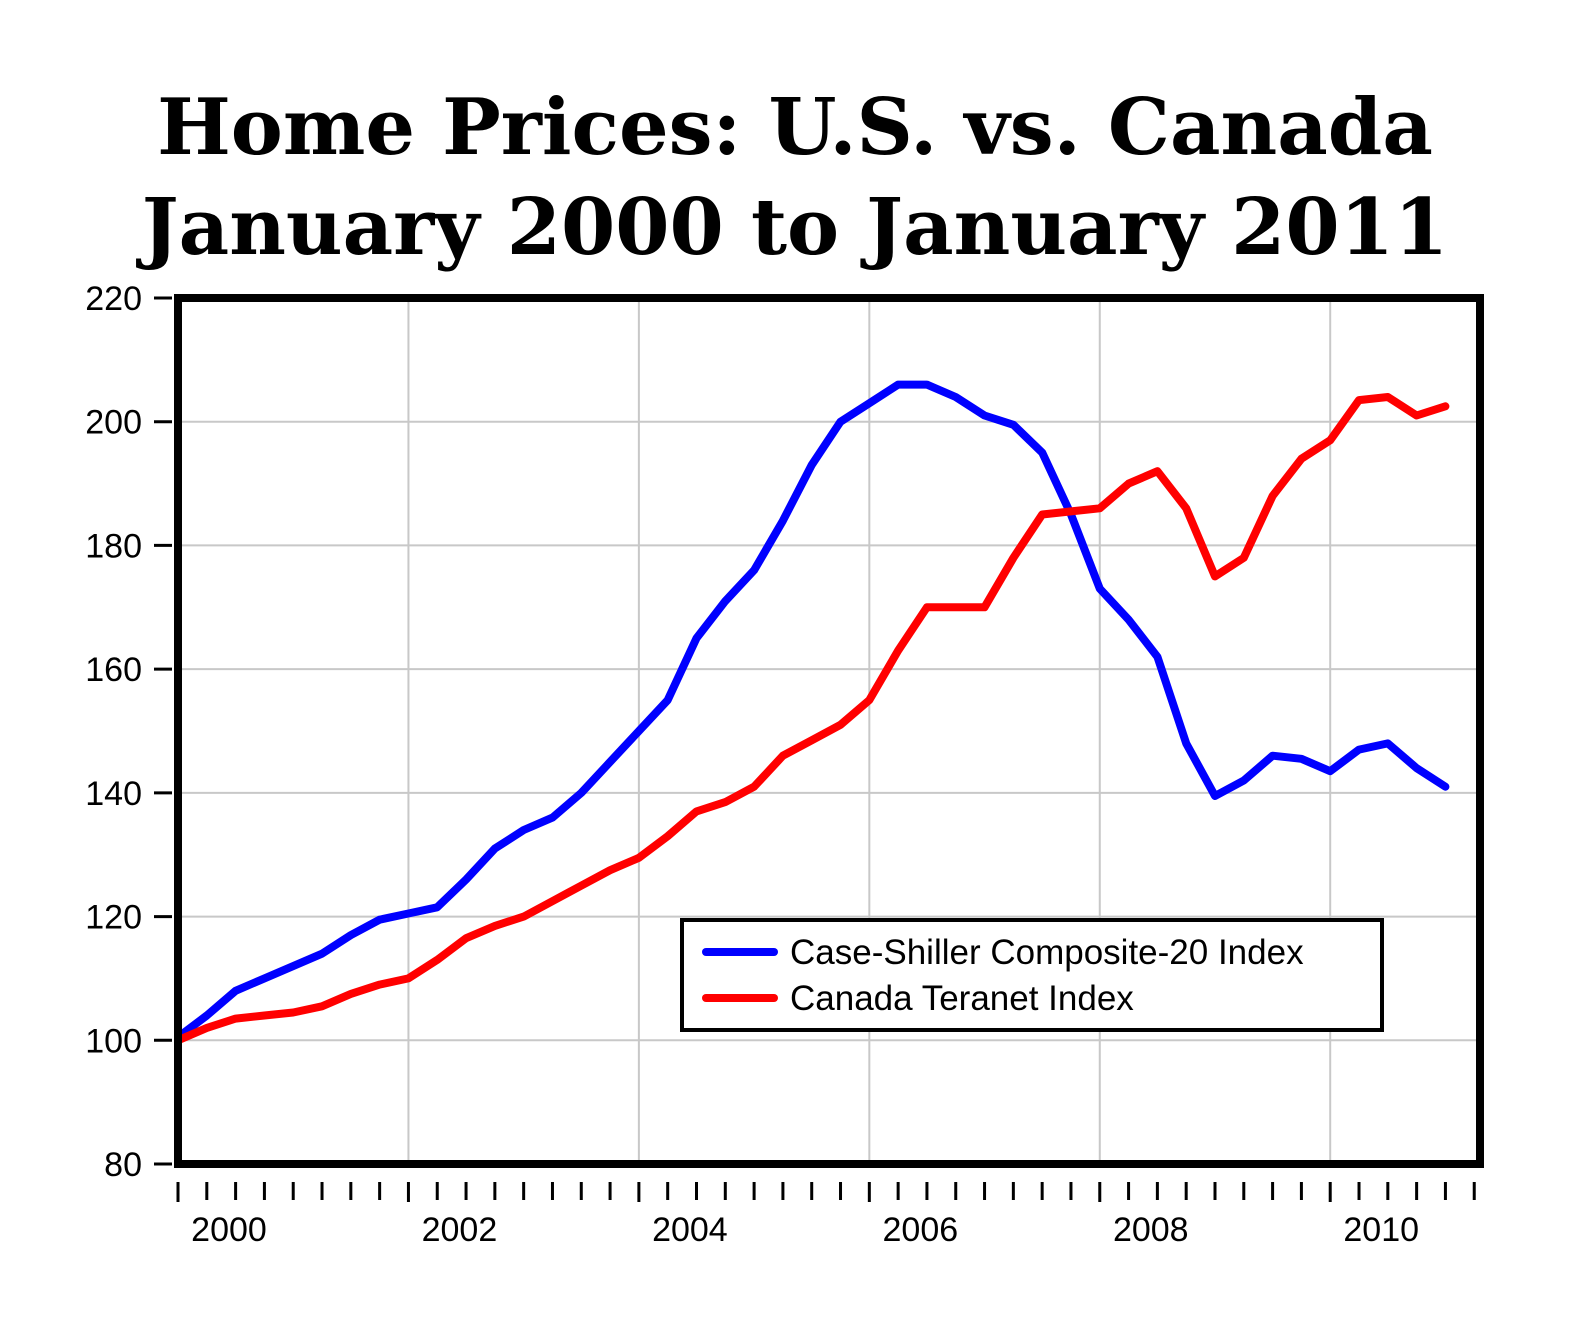  Describe the element at coordinates (123, 1165) in the screenshot. I see `y-tick-label: 80` at that location.